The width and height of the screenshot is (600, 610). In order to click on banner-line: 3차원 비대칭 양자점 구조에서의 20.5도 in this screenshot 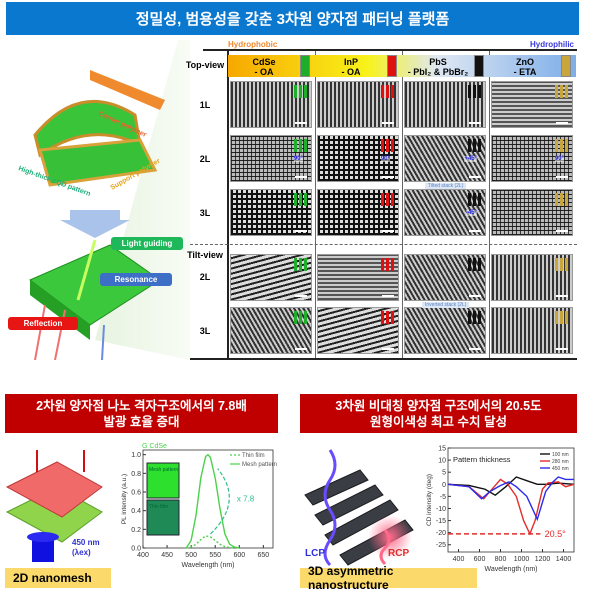, I will do `click(438, 405)`.